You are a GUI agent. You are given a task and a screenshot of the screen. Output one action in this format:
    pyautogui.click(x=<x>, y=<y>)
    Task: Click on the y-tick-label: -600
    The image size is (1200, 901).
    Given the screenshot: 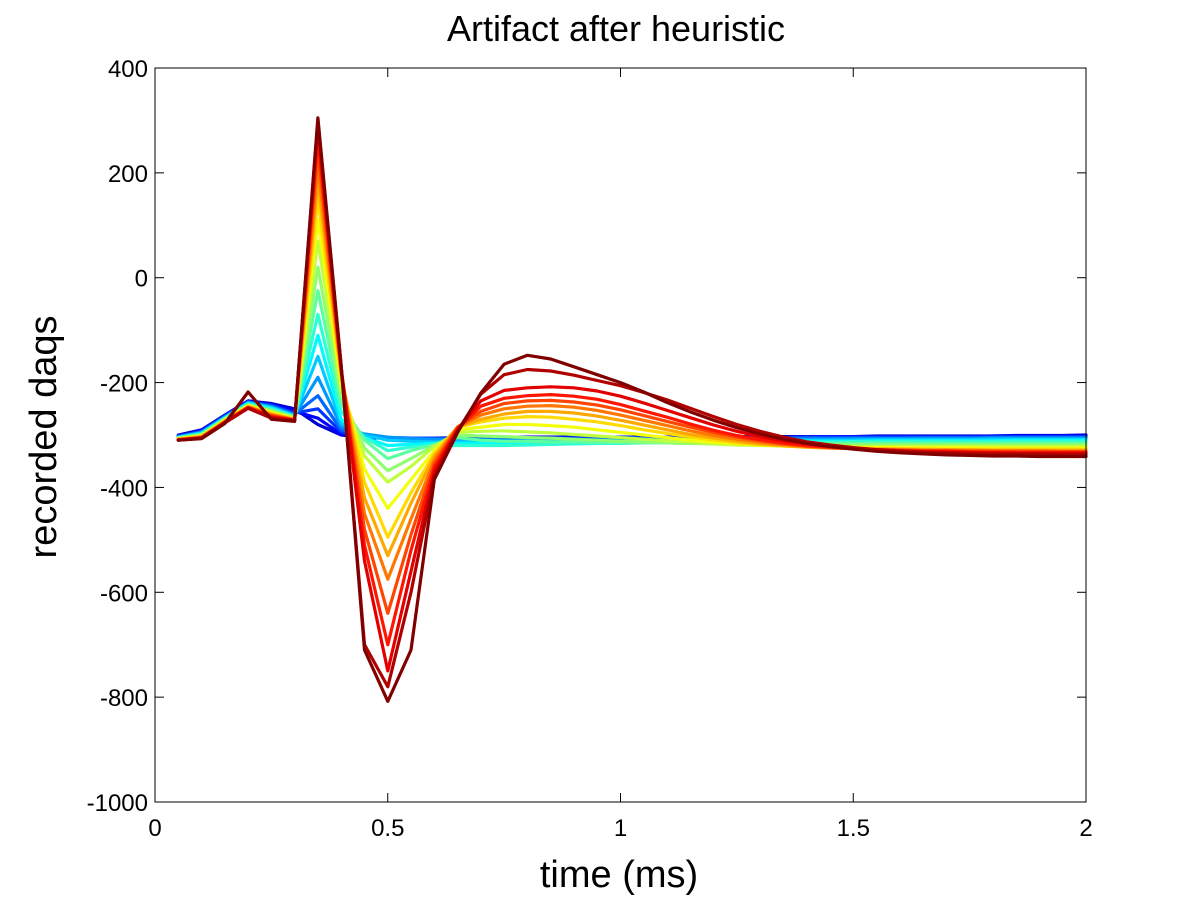 What is the action you would take?
    pyautogui.click(x=124, y=593)
    